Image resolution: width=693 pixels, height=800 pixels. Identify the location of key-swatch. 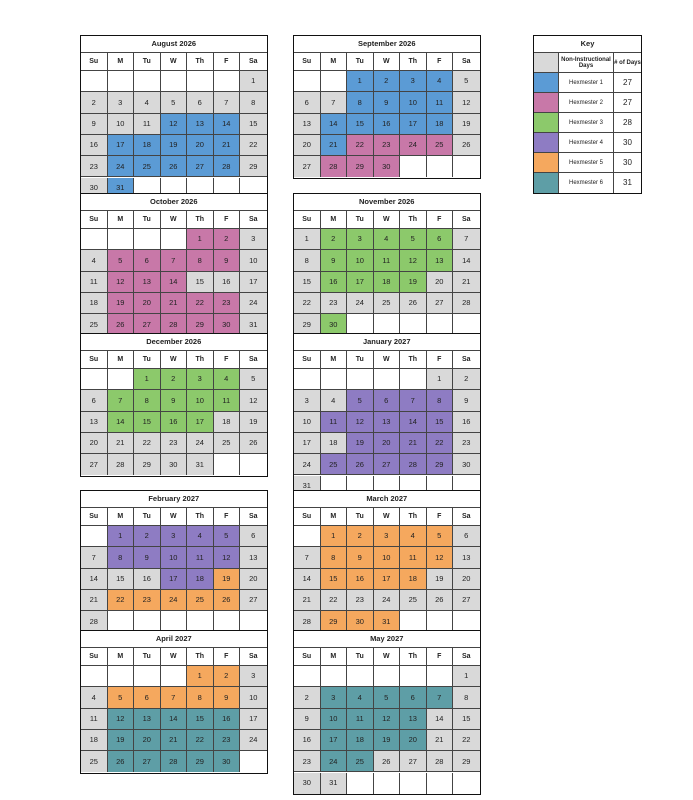
(546, 63).